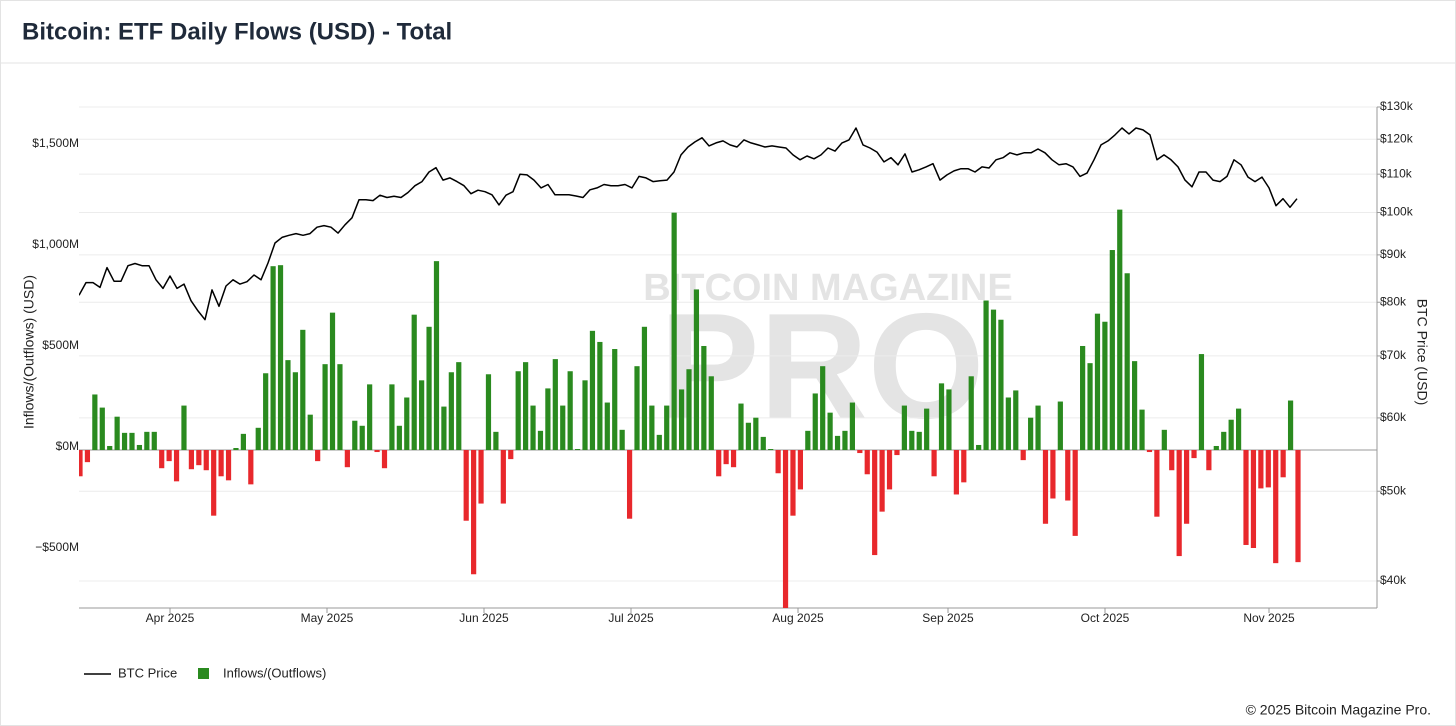  What do you see at coordinates (631, 618) in the screenshot?
I see `x-tick-label: Jul 2025` at bounding box center [631, 618].